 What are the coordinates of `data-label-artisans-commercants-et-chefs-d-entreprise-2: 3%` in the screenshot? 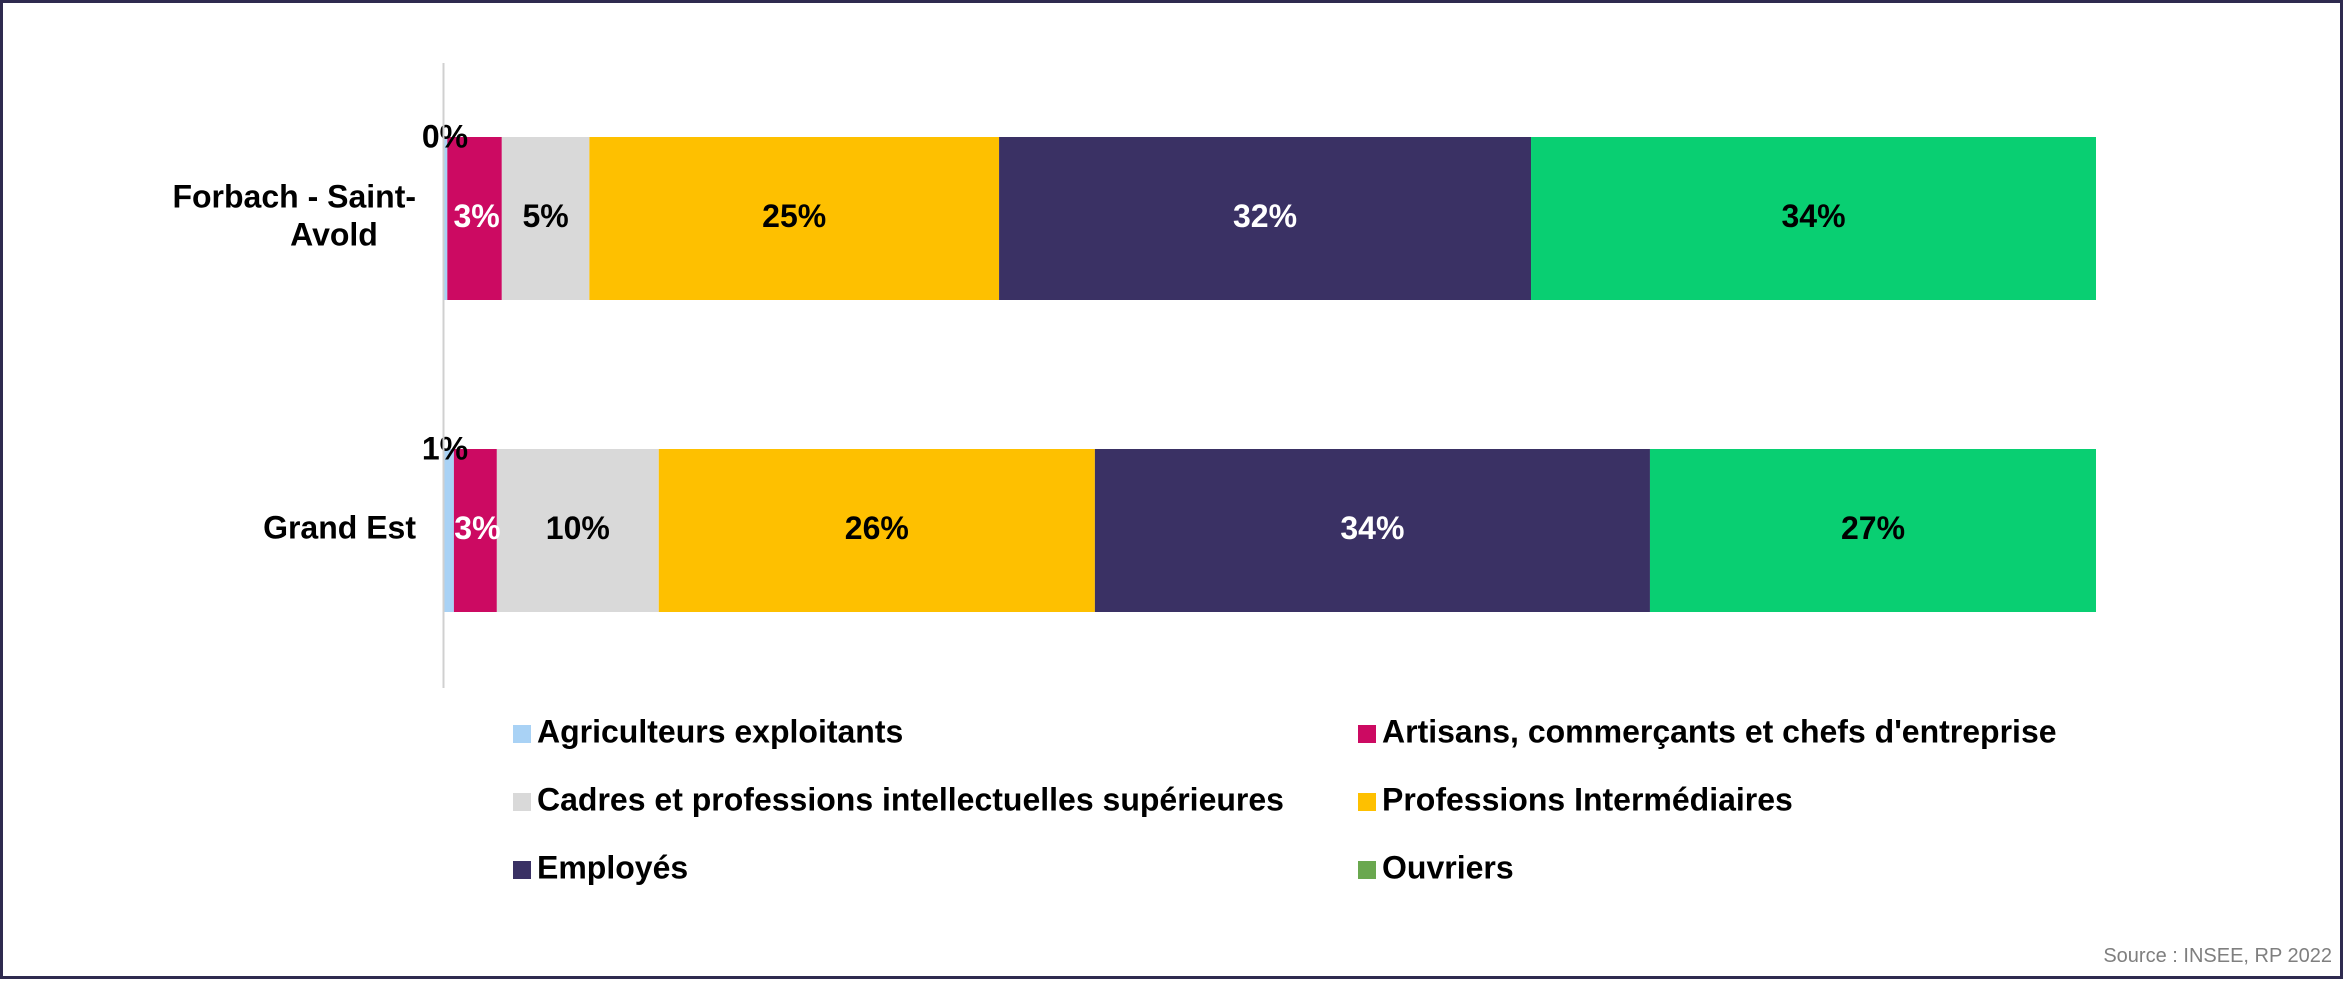 It's located at (477, 528).